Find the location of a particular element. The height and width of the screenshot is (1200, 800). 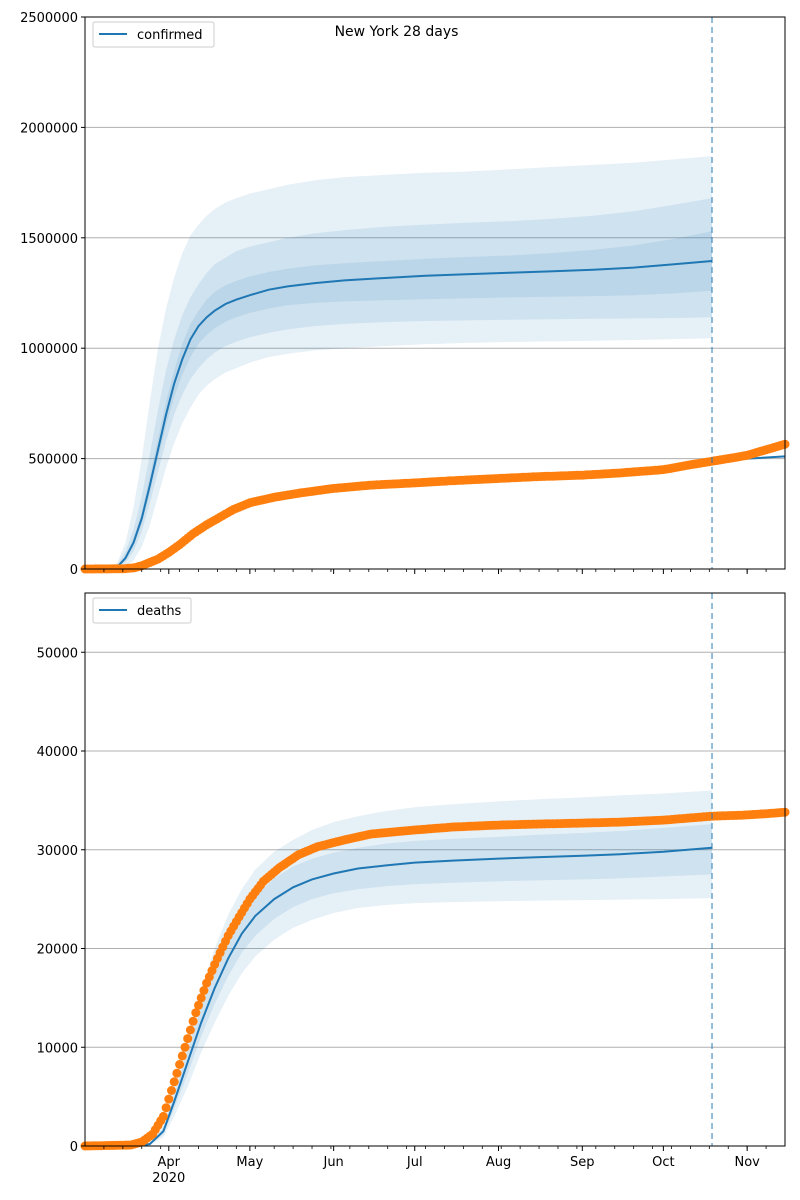

deaths-legend: deaths is located at coordinates (142, 610).